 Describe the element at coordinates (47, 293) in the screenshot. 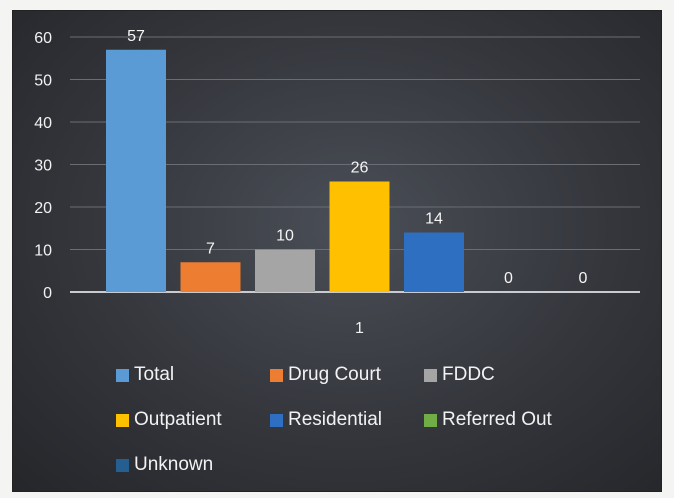

I see `y-tick-label-0: 0` at that location.